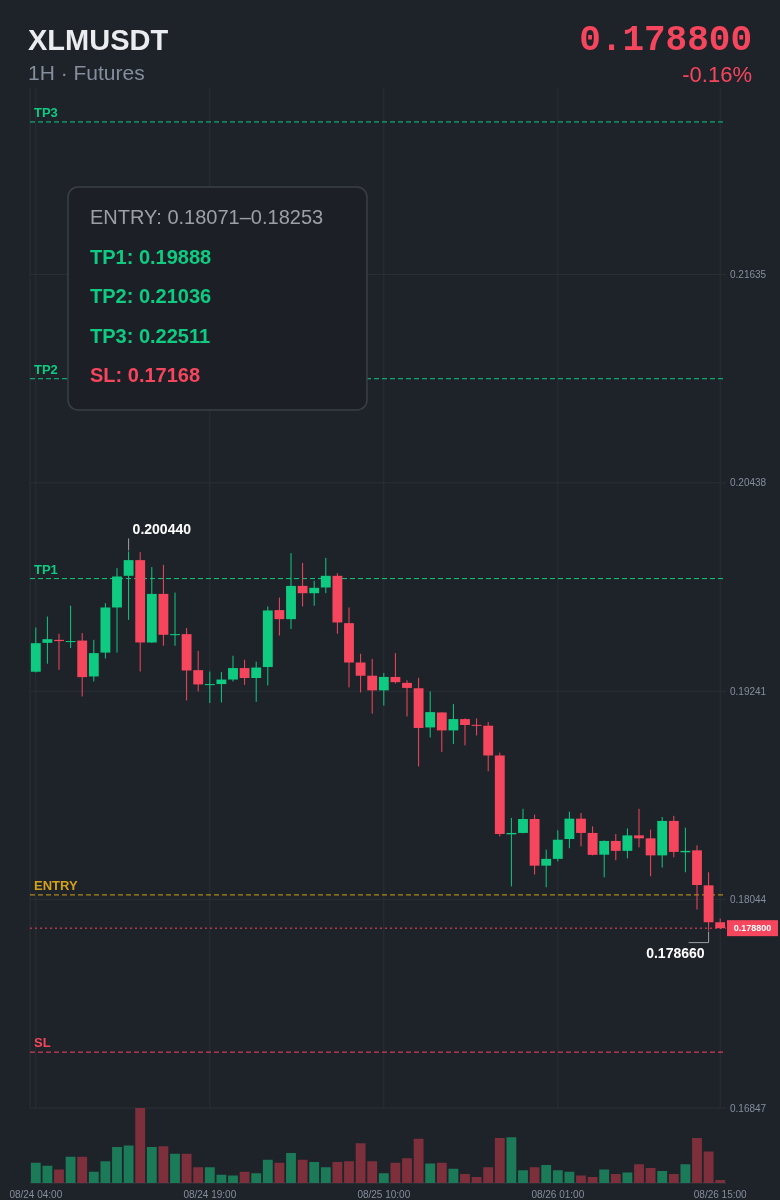 The image size is (780, 1200). I want to click on chart-title: XLMUSDT, so click(98, 40).